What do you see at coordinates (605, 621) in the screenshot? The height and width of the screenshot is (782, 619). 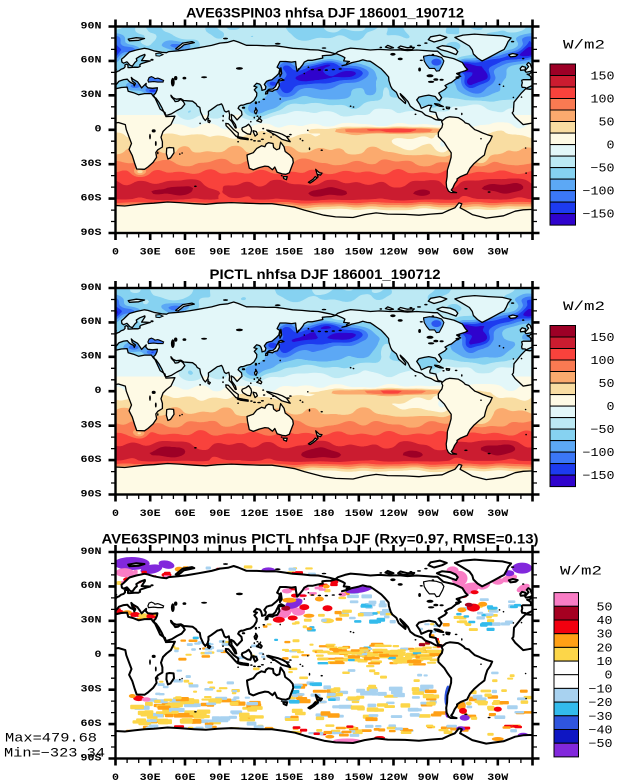 I see `svg-text: 40` at bounding box center [605, 621].